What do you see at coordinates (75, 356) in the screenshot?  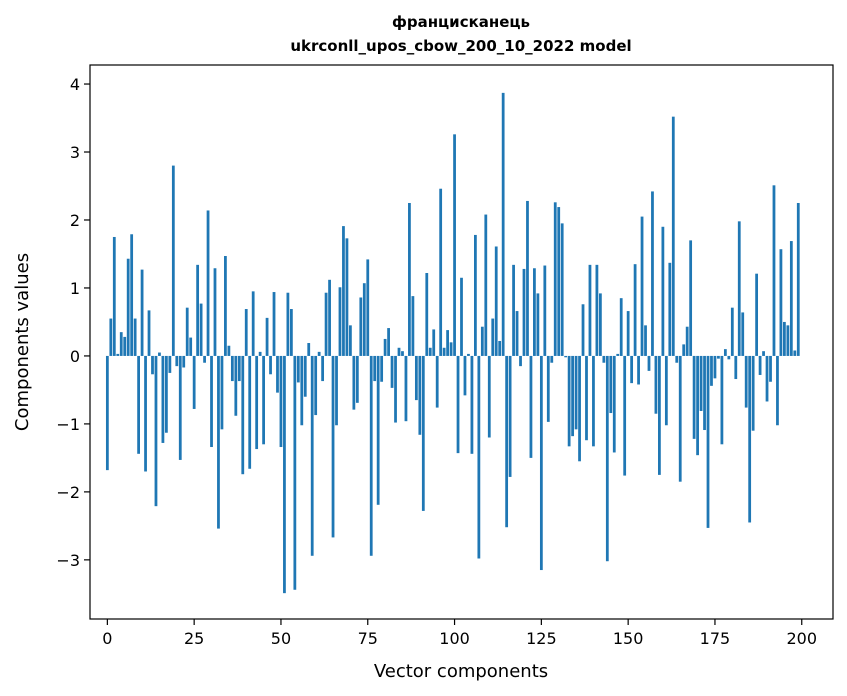 I see `y-tick-label: 0` at bounding box center [75, 356].